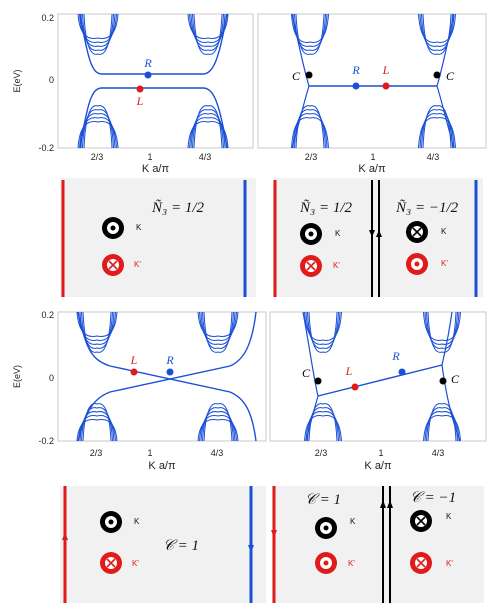 Image resolution: width=489 pixels, height=603 pixels. I want to click on kprime2-label: K', so click(449, 563).